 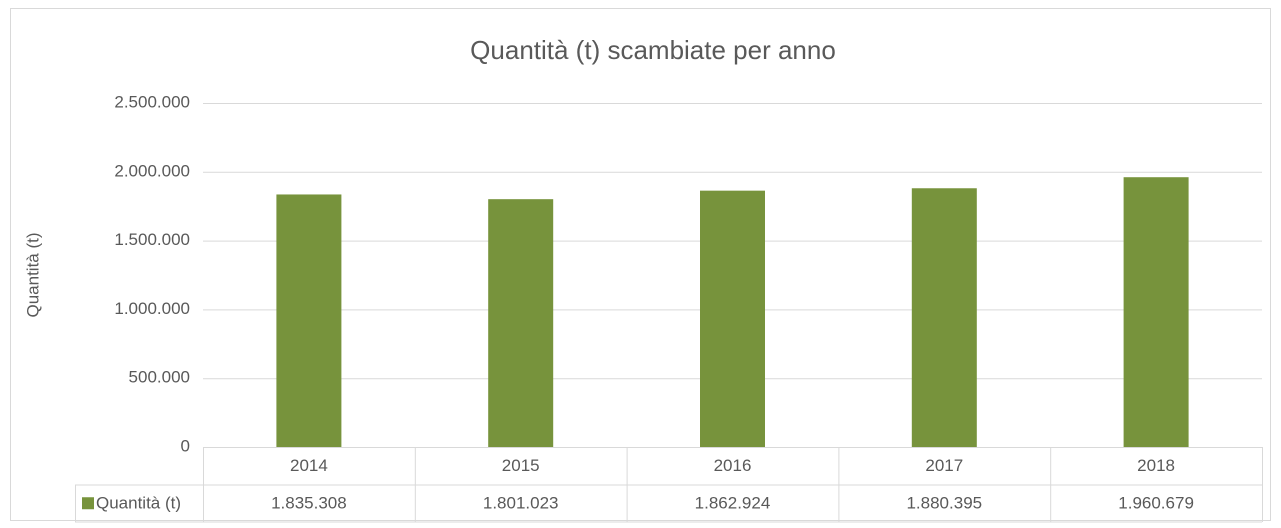 What do you see at coordinates (653, 50) in the screenshot?
I see `chart-title: Quantità (t) scambiate per anno` at bounding box center [653, 50].